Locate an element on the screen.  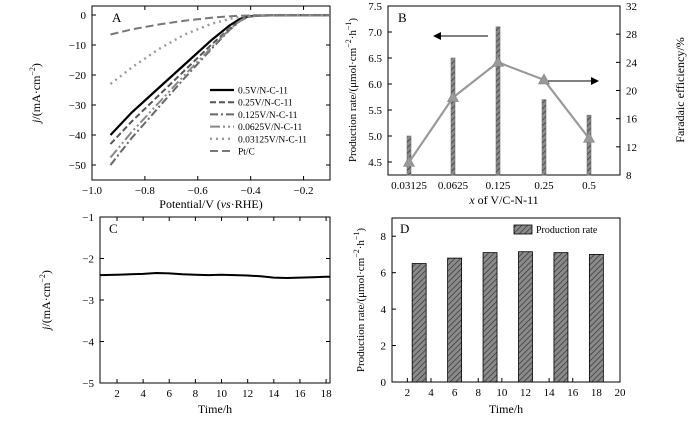
panel-b-y-ticks-left: 4.5 5.0 5.5 6.0 6.5 7.0 7.5 is located at coordinates (380, 85).